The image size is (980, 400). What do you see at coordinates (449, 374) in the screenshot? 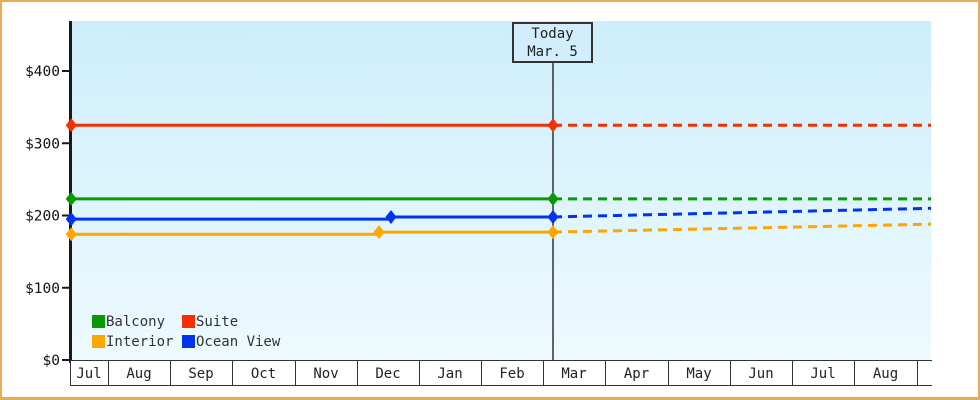
I see `x-axis-month-label: Jan` at bounding box center [449, 374].